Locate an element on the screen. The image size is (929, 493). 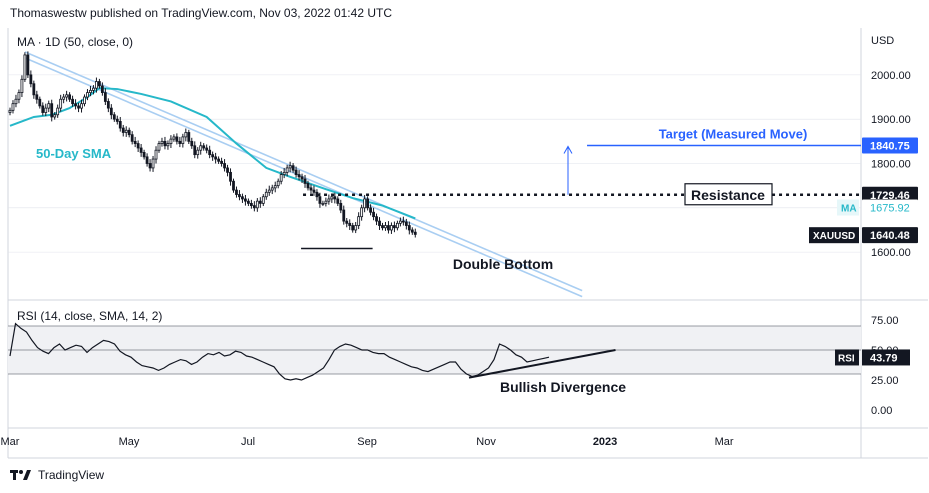
price-tick-label: 1600.00 is located at coordinates (891, 253).